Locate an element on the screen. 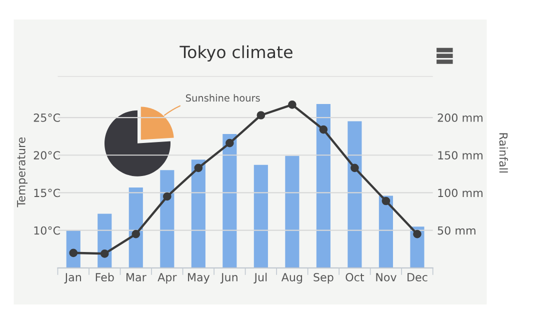 The height and width of the screenshot is (324, 550). y2-tick-label: 100 mm is located at coordinates (460, 193).